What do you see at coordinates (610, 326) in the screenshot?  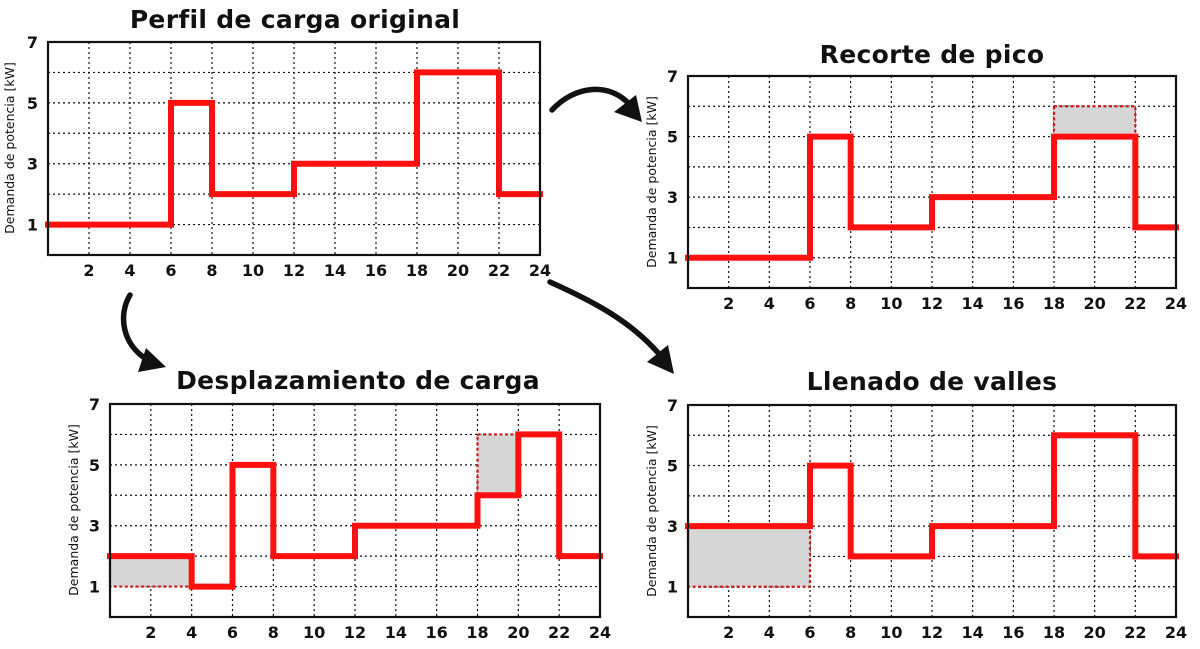 I see `arrow-to-valley-filling` at bounding box center [610, 326].